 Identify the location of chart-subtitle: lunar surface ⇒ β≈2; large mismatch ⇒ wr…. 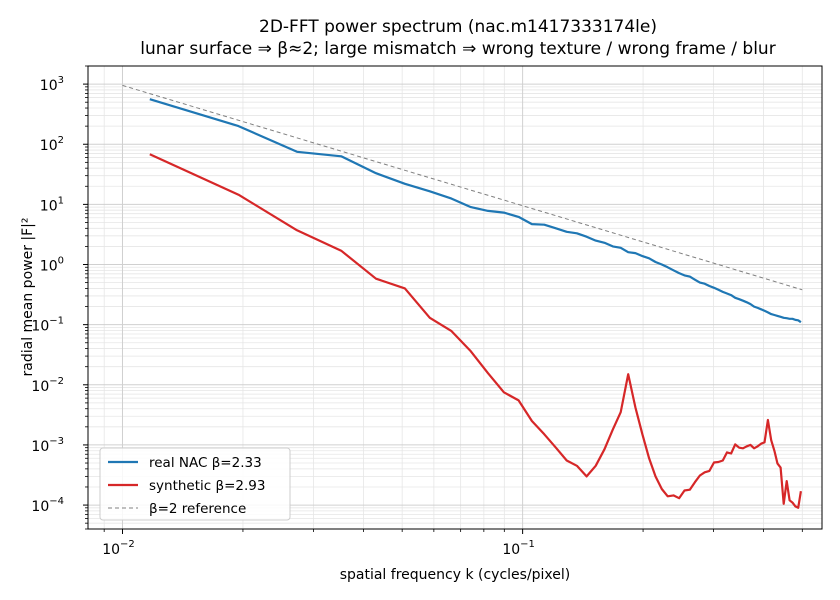
(457, 49).